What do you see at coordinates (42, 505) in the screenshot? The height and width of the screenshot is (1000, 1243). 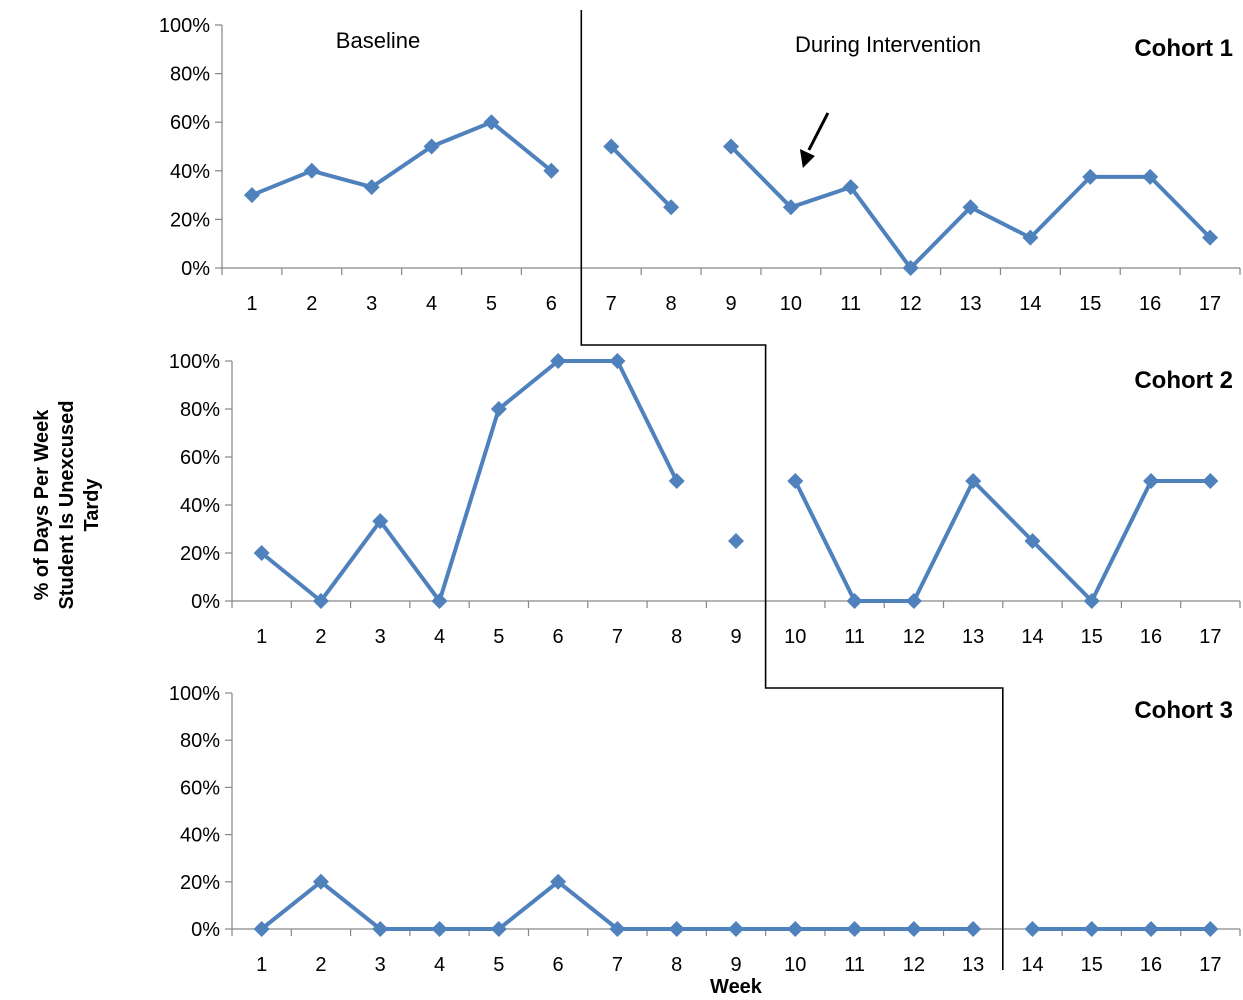 I see `y-axis-title-line: % of Days Per Week` at bounding box center [42, 505].